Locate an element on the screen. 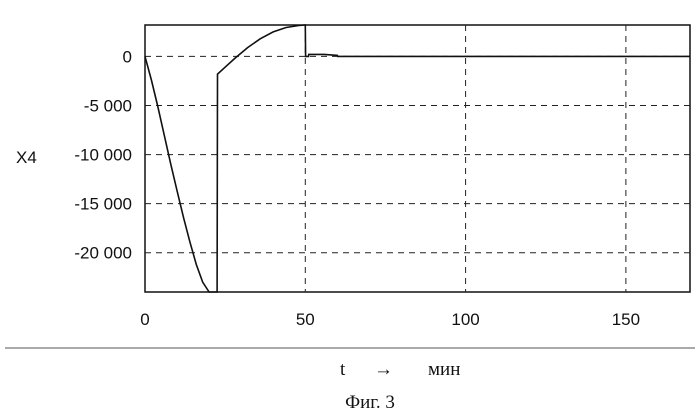 This screenshot has width=699, height=416. x-axis-label: t is located at coordinates (343, 369).